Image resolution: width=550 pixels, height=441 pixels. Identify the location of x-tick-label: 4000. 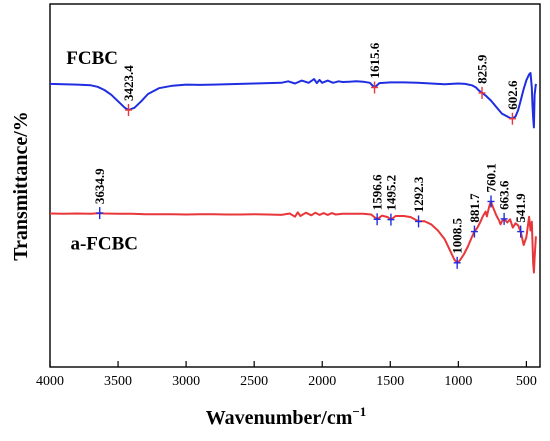
(50, 381).